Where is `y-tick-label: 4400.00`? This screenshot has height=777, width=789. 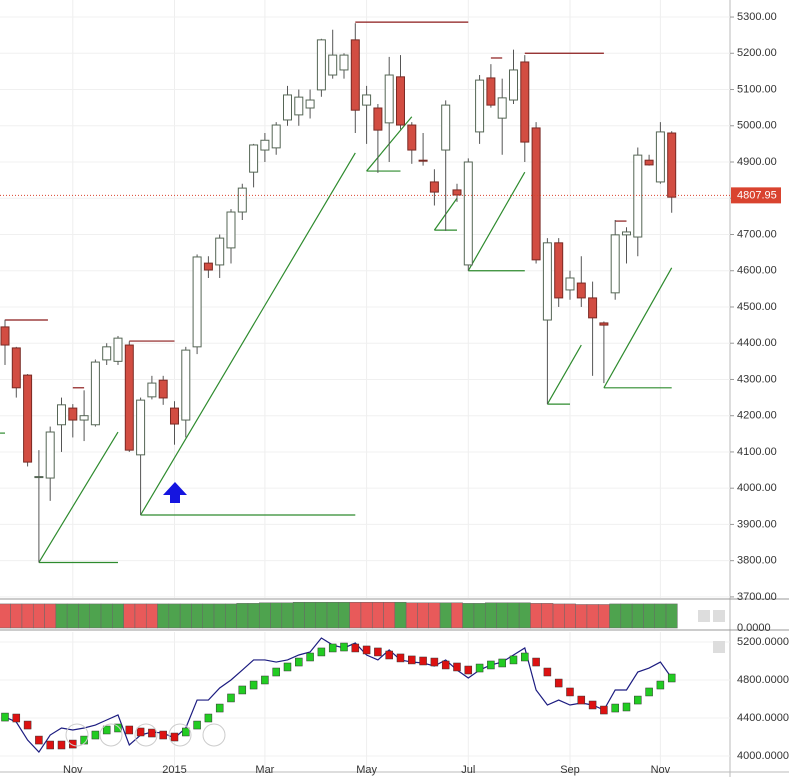
y-tick-label: 4400.00 is located at coordinates (757, 343).